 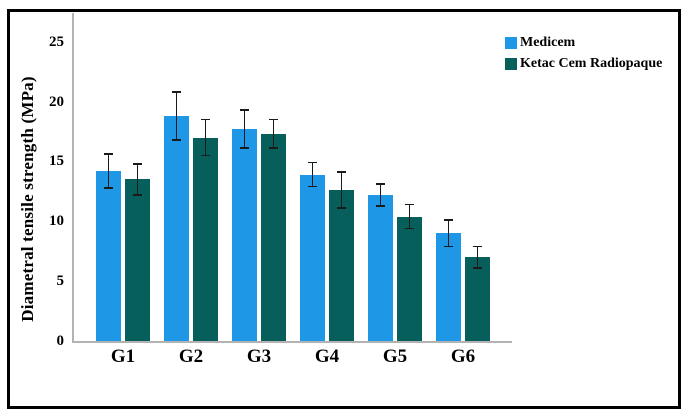 I want to click on legend: Medicem Ketac Cem Radiopaque, so click(x=583, y=56).